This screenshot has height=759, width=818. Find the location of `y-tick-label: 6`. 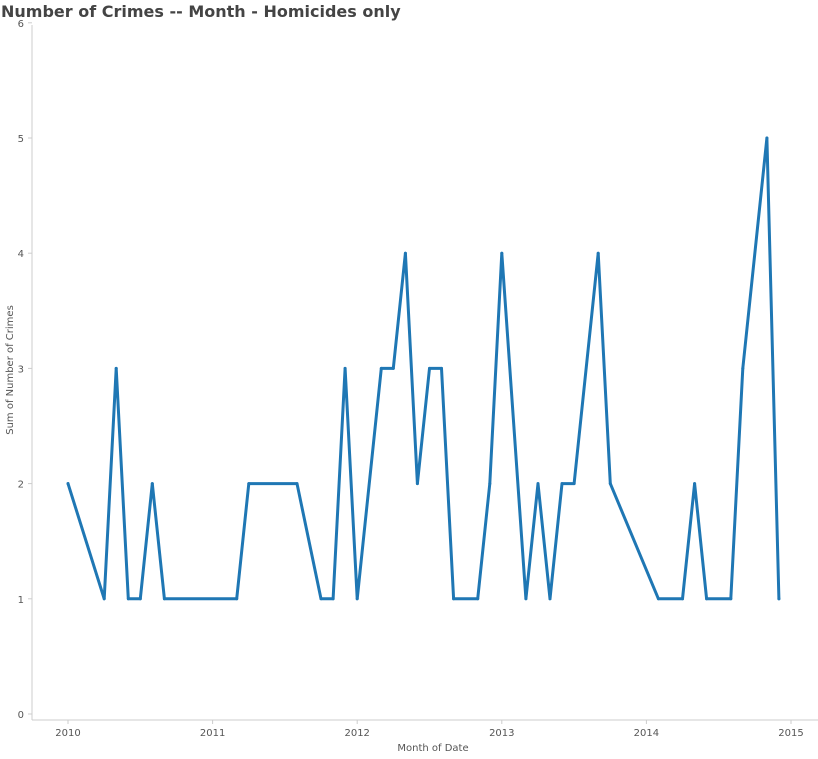

y-tick-label: 6 is located at coordinates (21, 24).